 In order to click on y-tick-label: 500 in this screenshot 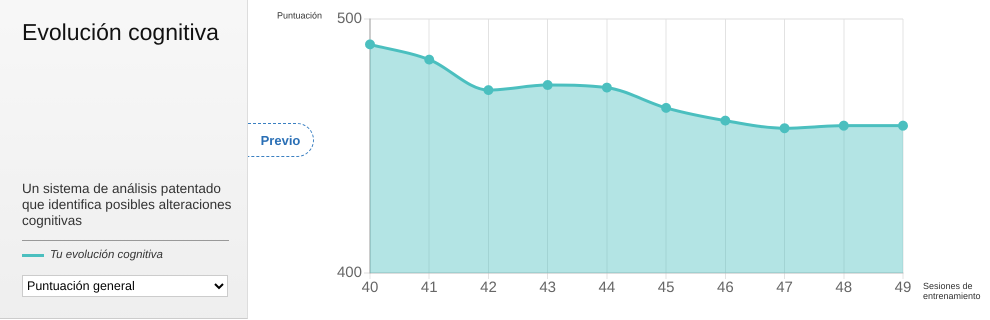, I will do `click(349, 19)`.